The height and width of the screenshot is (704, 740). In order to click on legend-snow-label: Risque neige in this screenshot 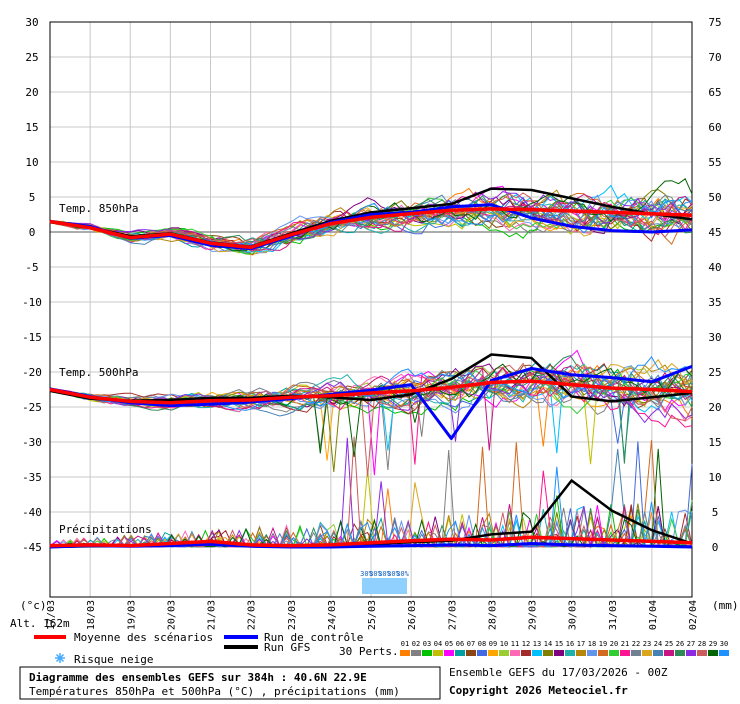, I will do `click(113, 659)`.